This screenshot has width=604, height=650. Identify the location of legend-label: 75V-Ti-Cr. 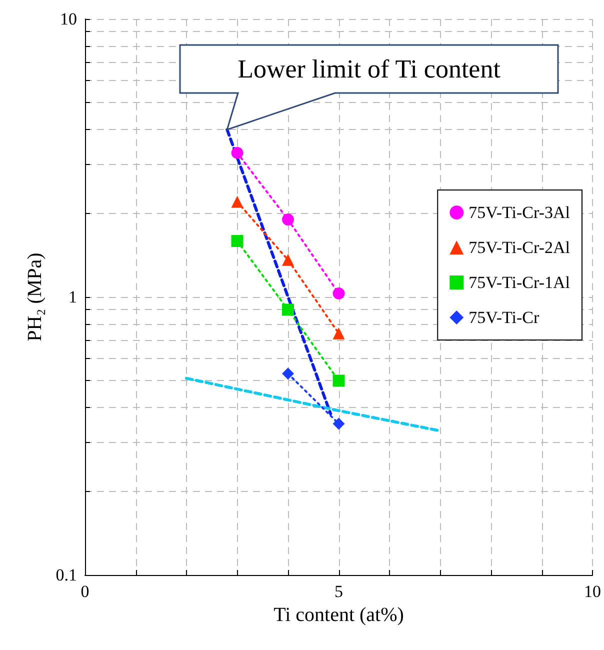
(504, 317).